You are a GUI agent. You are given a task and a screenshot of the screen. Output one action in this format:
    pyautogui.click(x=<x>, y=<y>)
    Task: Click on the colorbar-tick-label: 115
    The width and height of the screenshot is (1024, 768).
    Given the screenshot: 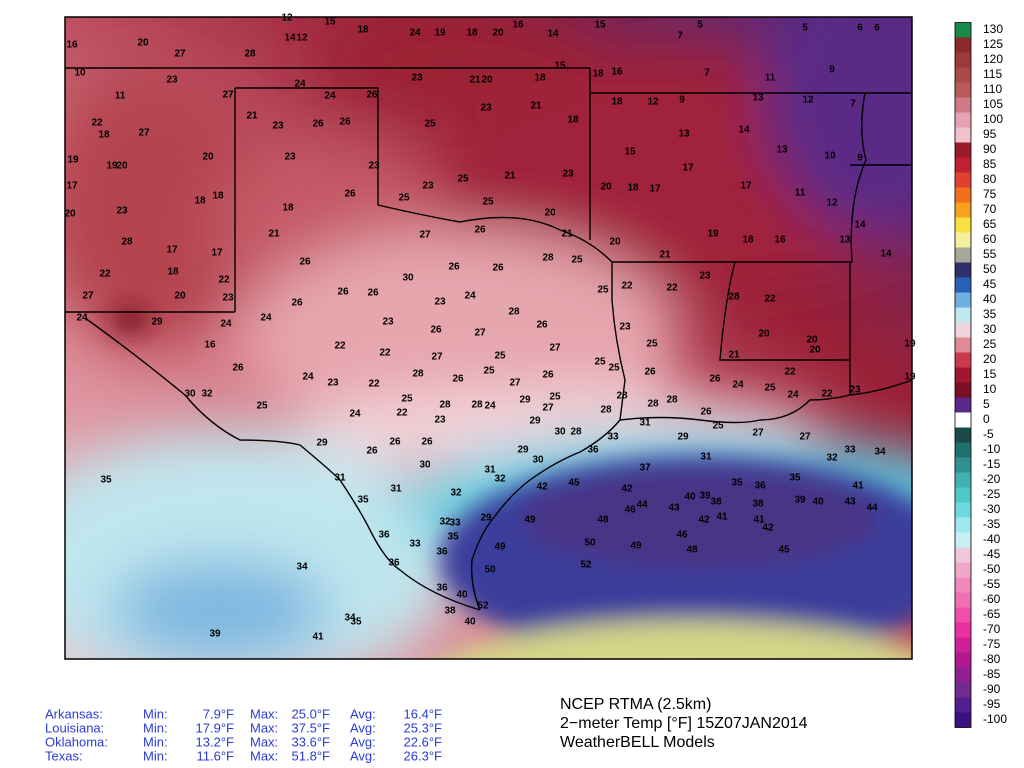 What is the action you would take?
    pyautogui.click(x=992, y=74)
    